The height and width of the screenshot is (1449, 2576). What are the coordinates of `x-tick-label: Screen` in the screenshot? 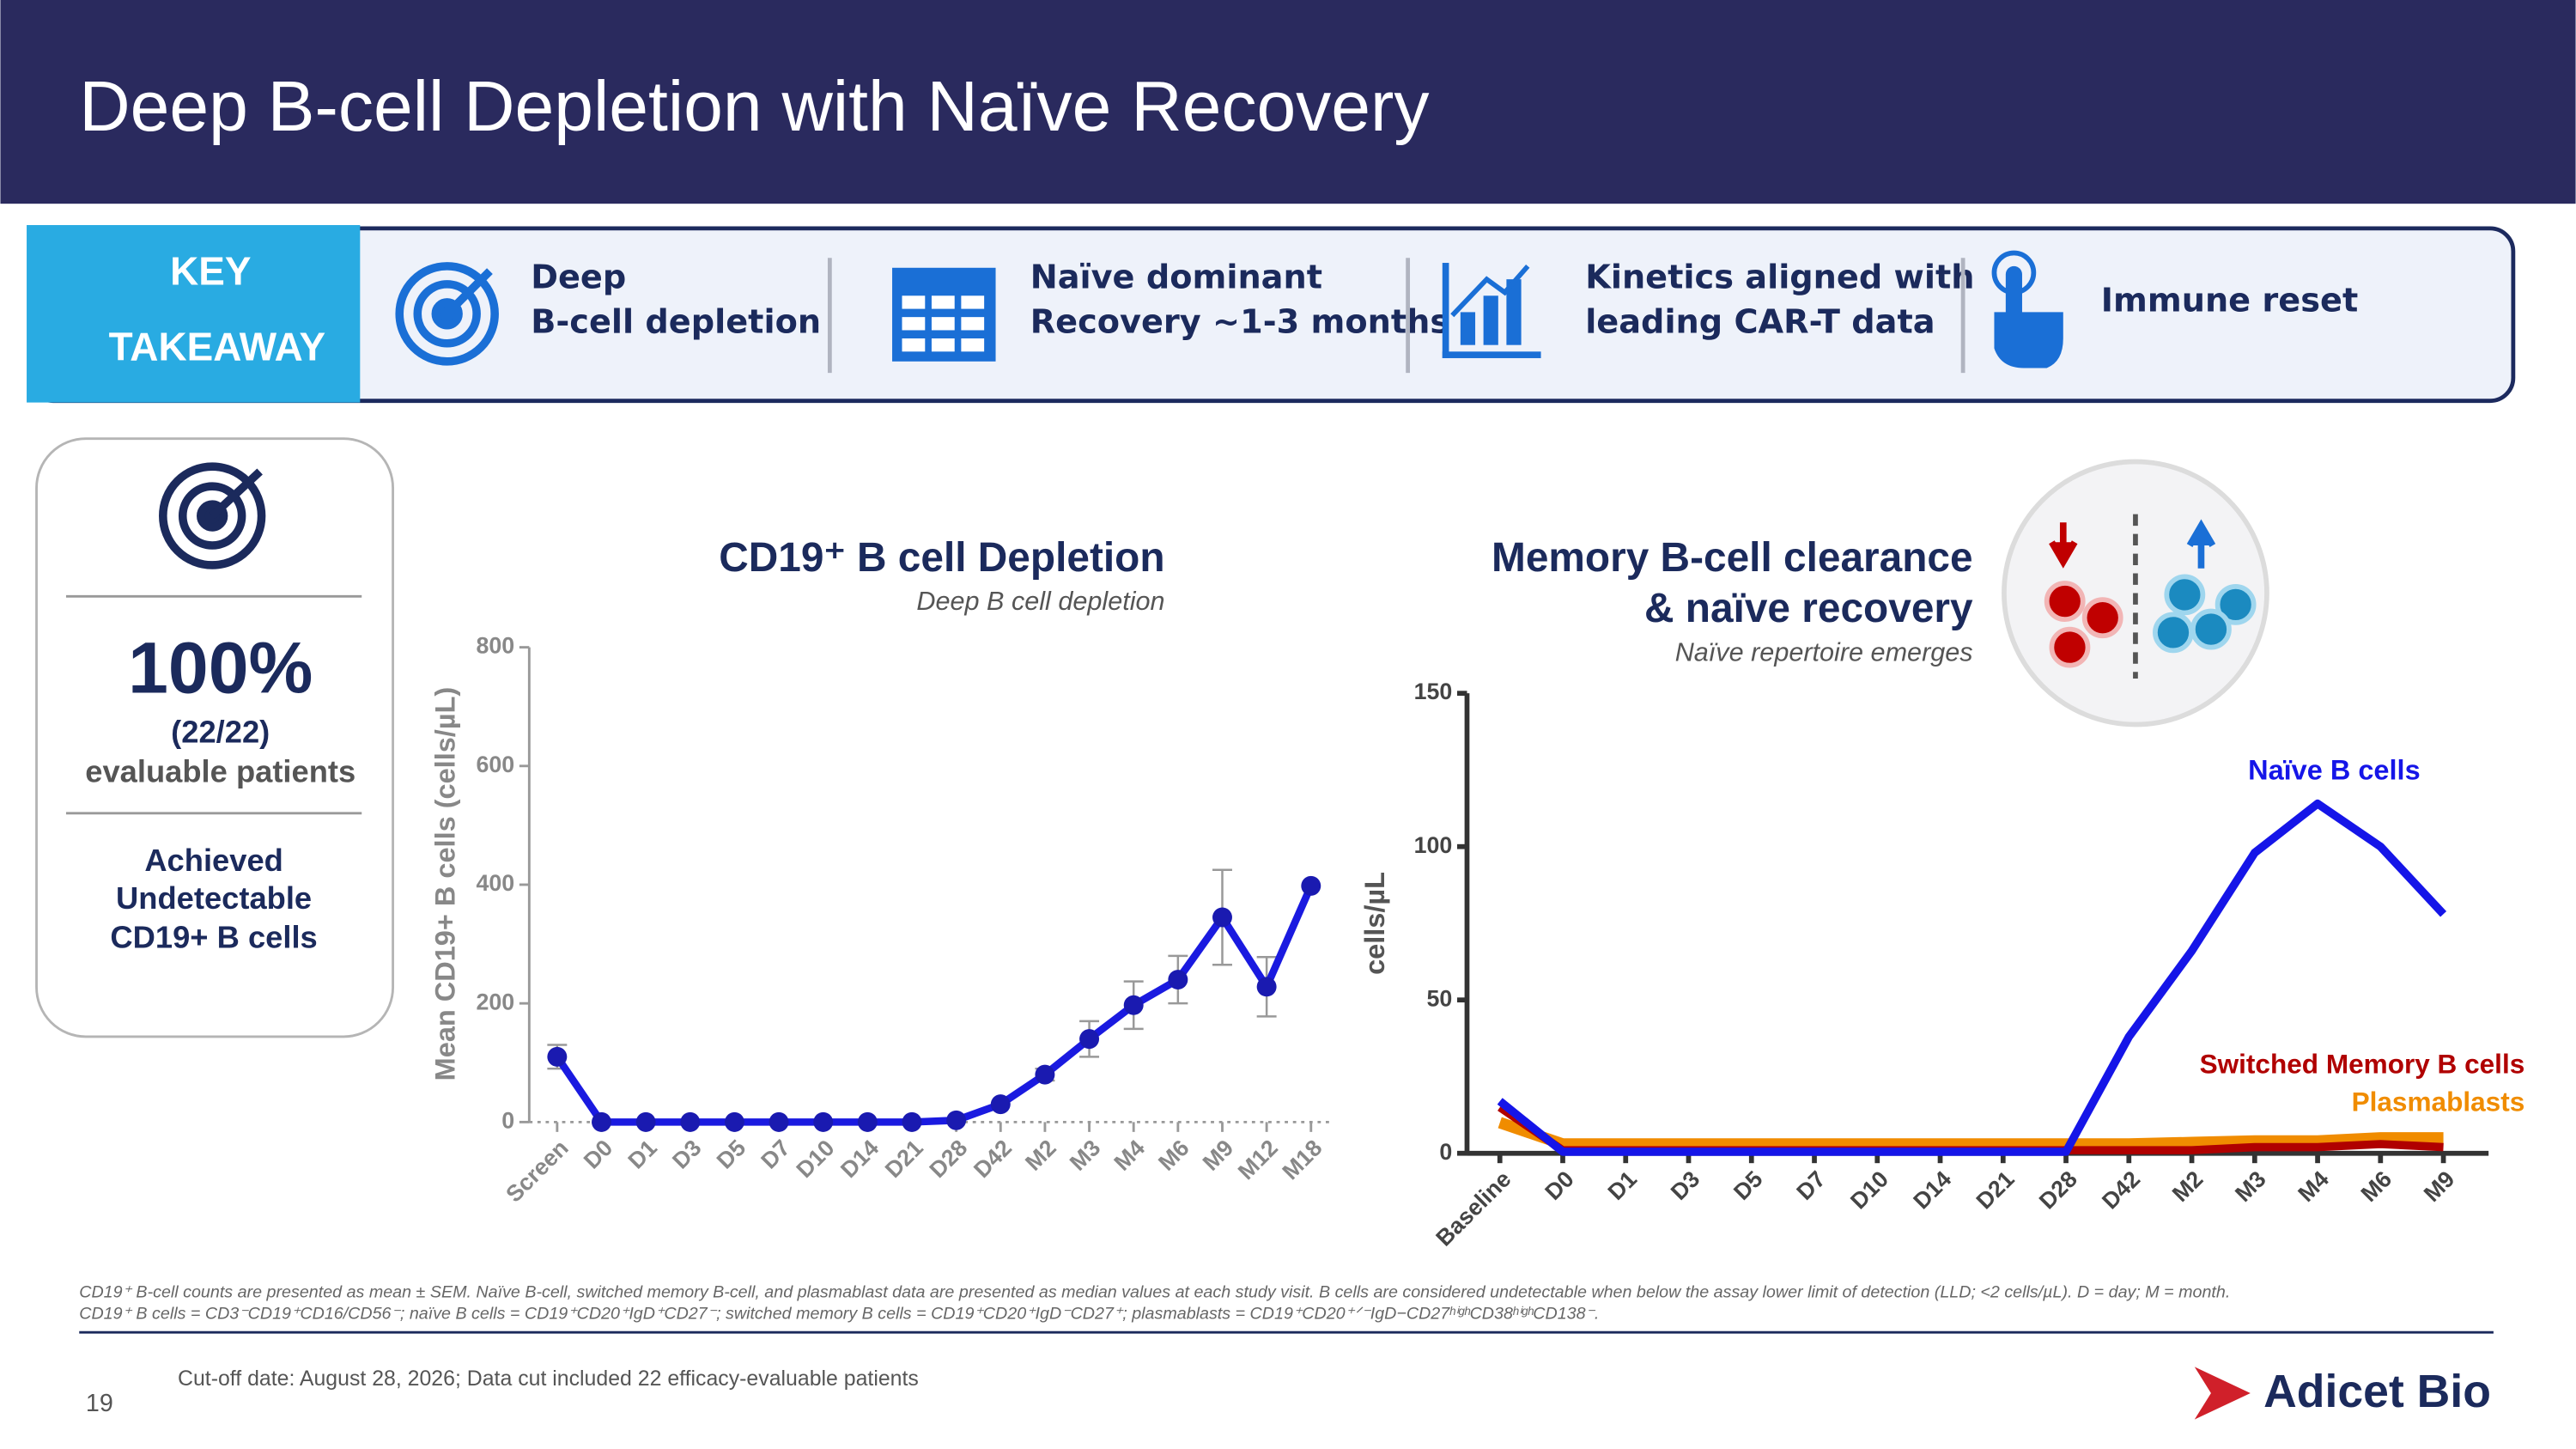 It's located at (537, 1171).